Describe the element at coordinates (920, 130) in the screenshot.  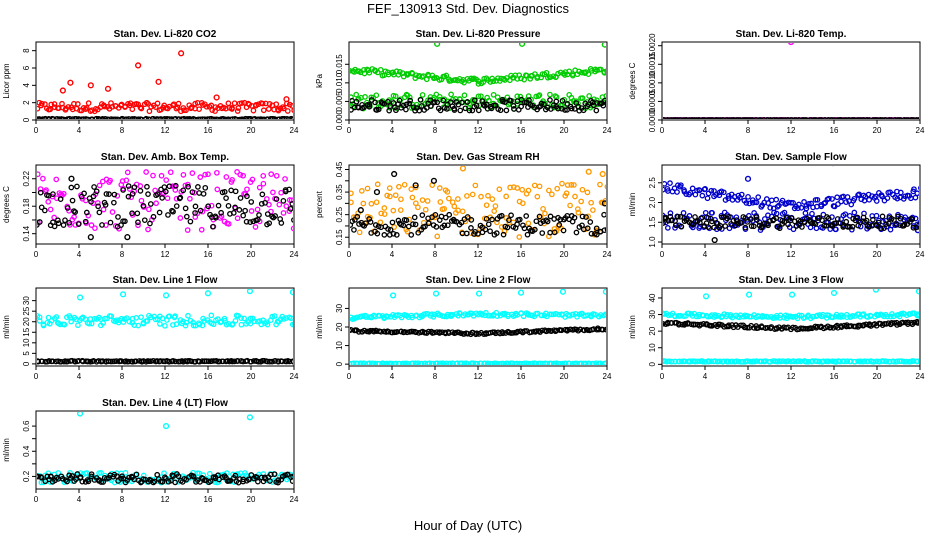
I see `x-tick-label: 24` at that location.